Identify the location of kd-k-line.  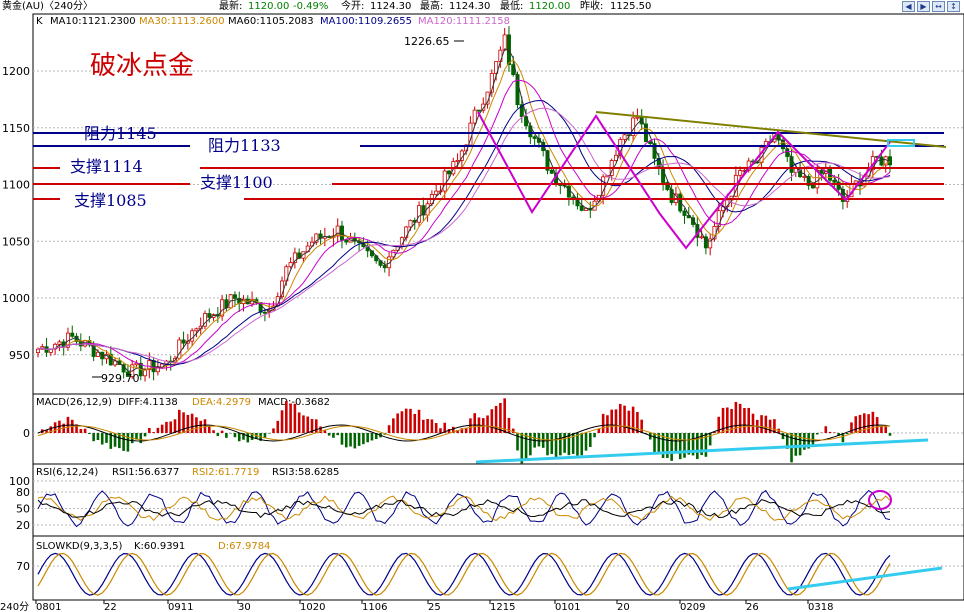
(464, 574).